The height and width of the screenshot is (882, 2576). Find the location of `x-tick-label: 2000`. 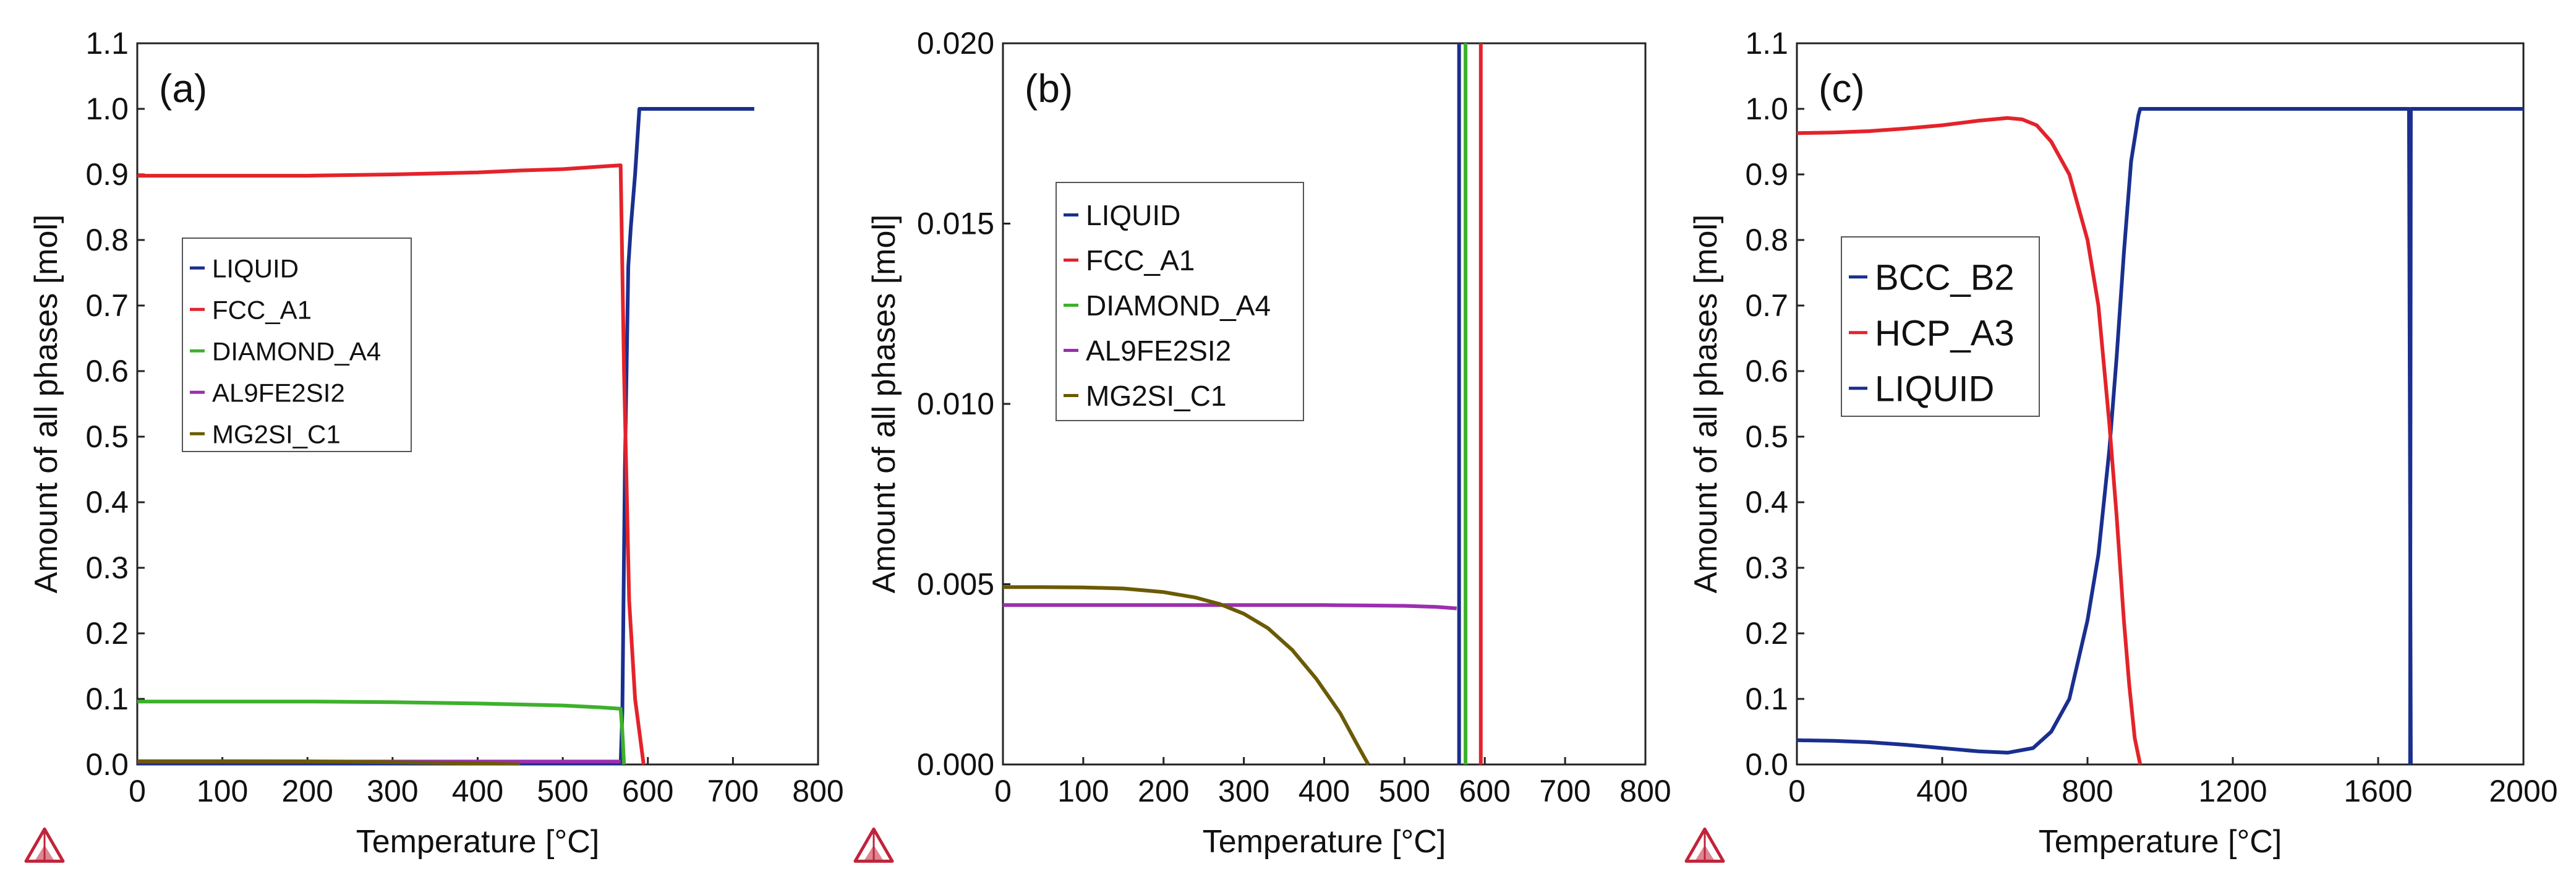

x-tick-label: 2000 is located at coordinates (2523, 791).